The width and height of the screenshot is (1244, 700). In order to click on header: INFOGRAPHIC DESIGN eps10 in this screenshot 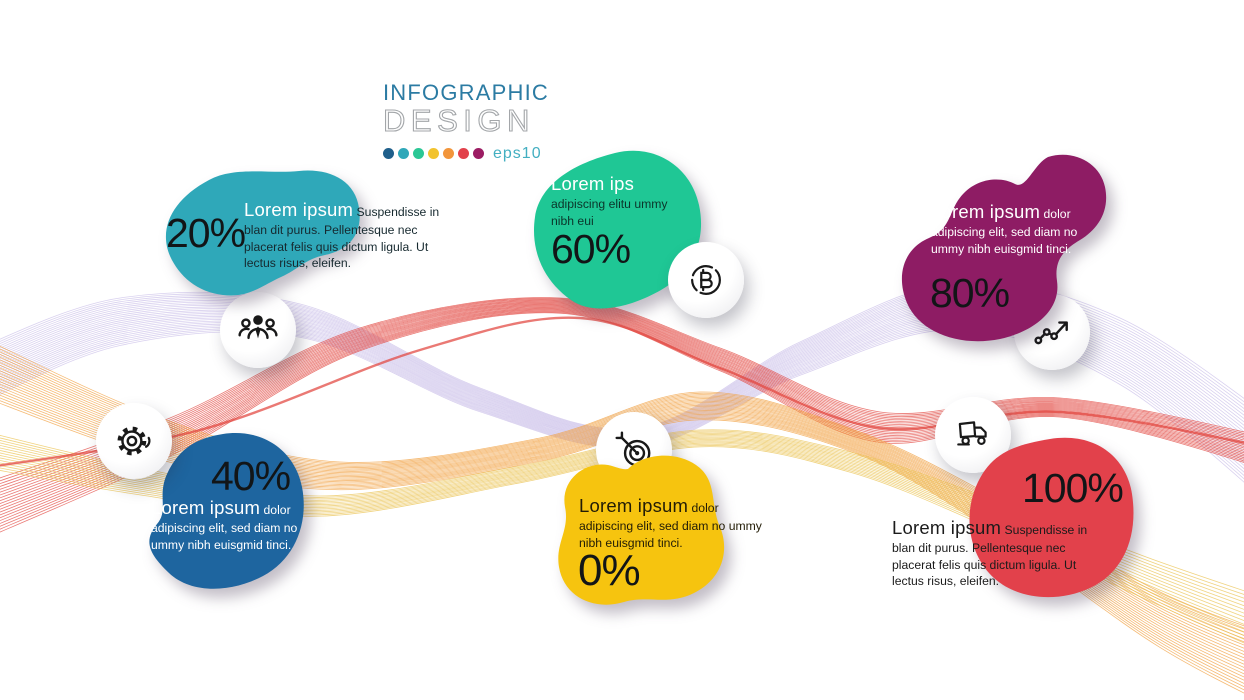, I will do `click(465, 121)`.